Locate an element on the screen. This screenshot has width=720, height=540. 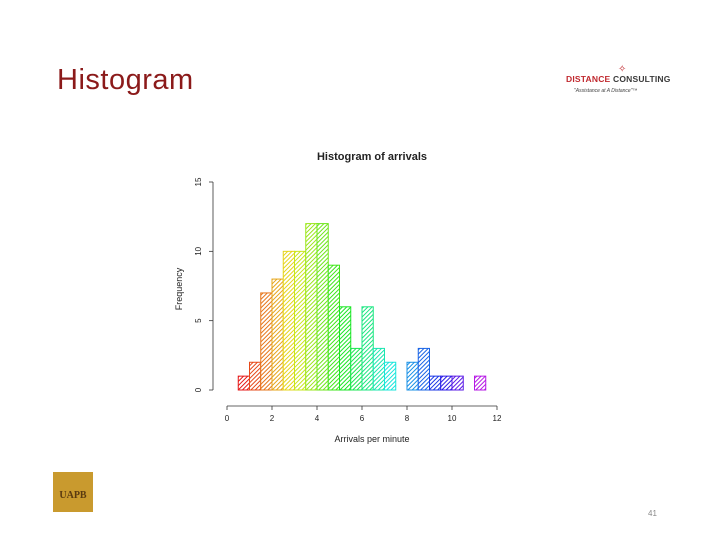
x-tick-label: 8 is located at coordinates (407, 418).